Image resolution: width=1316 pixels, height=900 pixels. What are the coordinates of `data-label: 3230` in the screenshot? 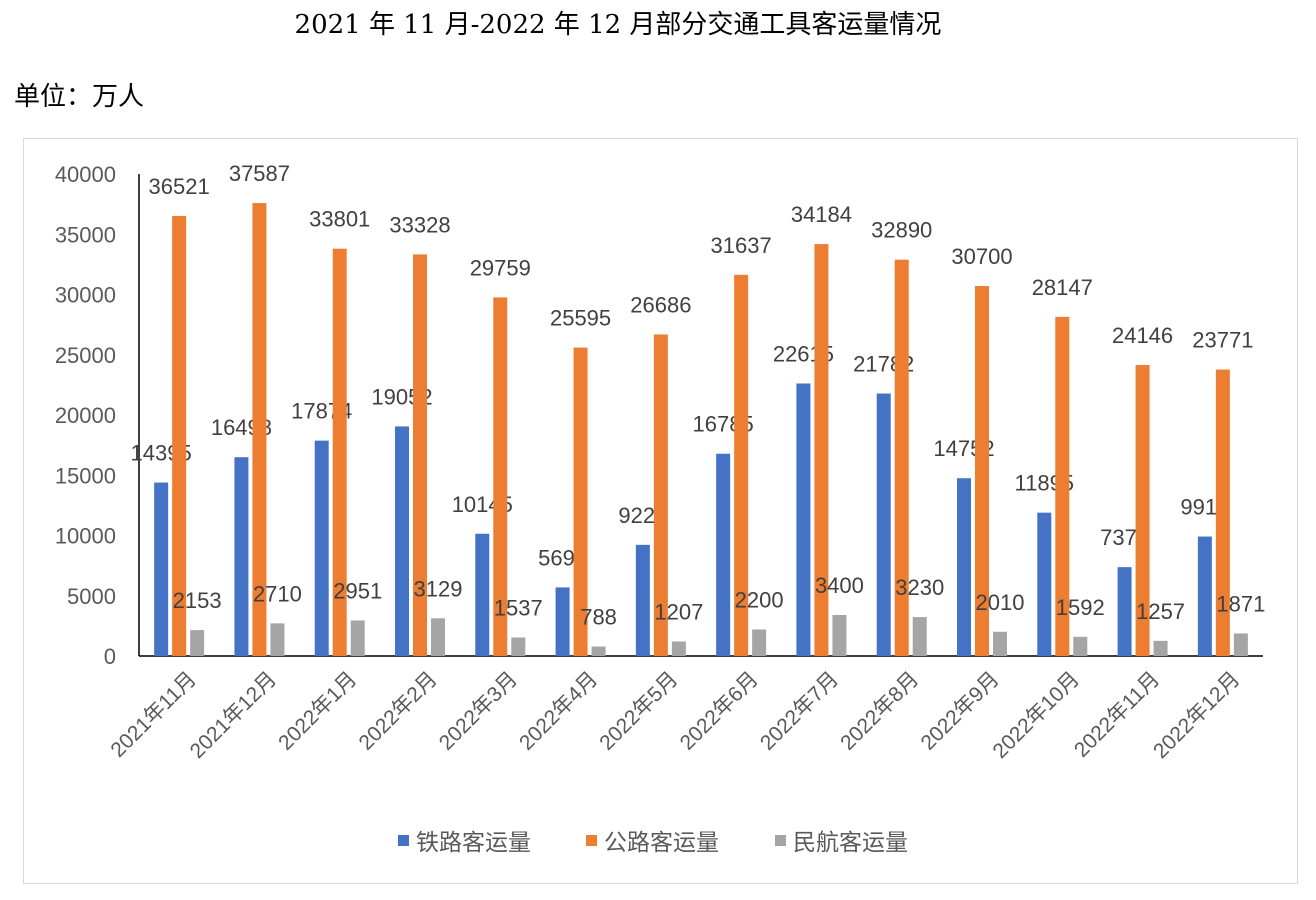 It's located at (919, 587).